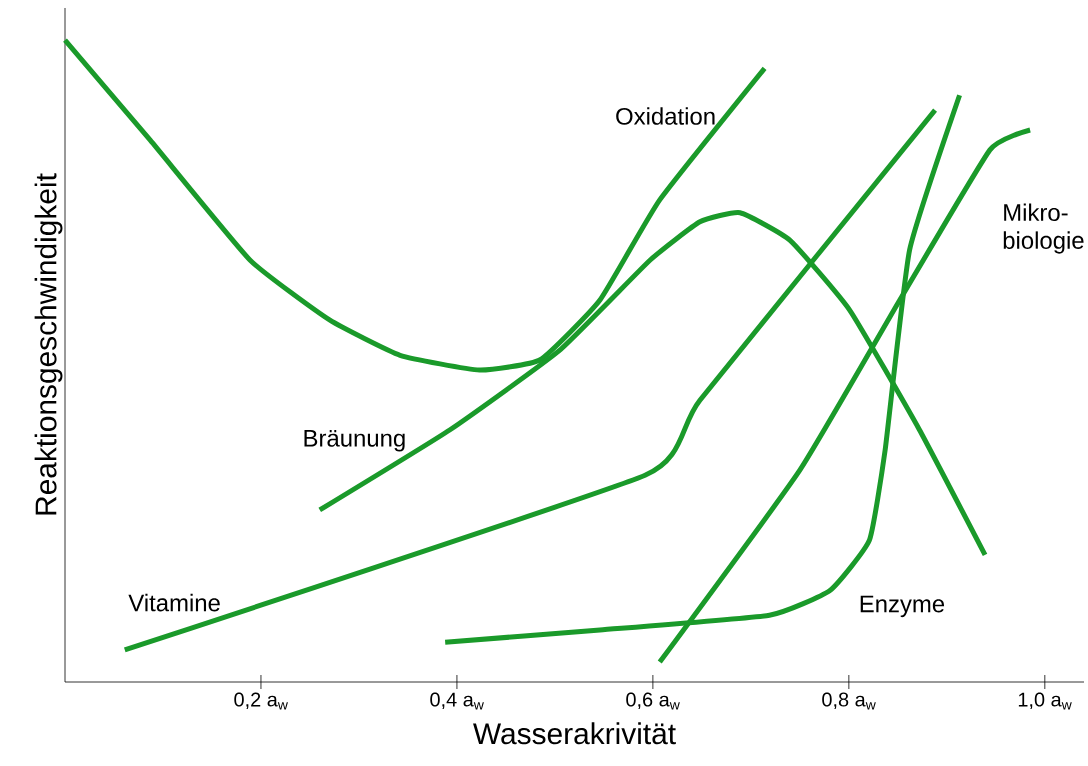 This screenshot has width=1088, height=766. Describe the element at coordinates (574, 733) in the screenshot. I see `x-axis-title: Wasserakrivität` at that location.